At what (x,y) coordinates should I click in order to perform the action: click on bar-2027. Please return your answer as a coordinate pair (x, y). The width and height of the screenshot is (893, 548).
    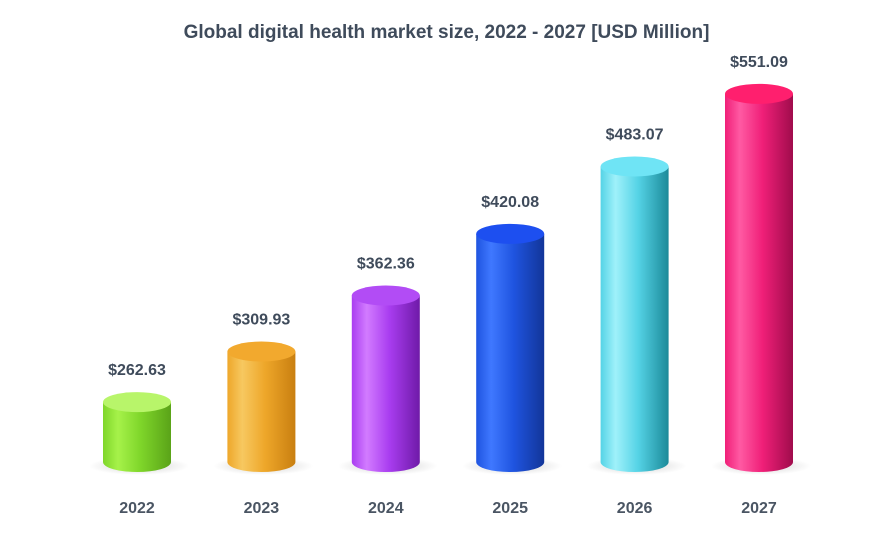
    Looking at the image, I should click on (759, 282).